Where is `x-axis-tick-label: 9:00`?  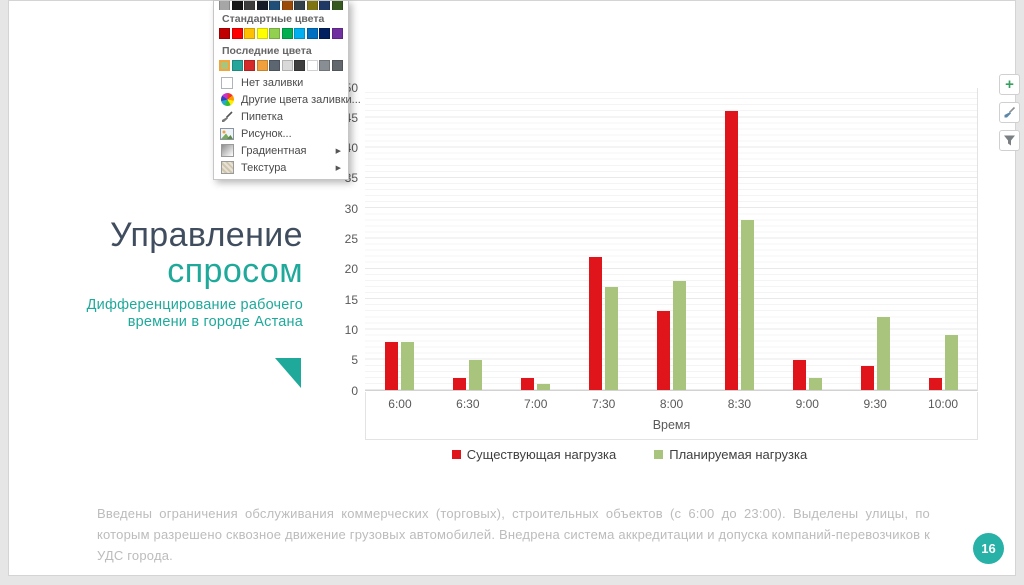 x-axis-tick-label: 9:00 is located at coordinates (807, 404).